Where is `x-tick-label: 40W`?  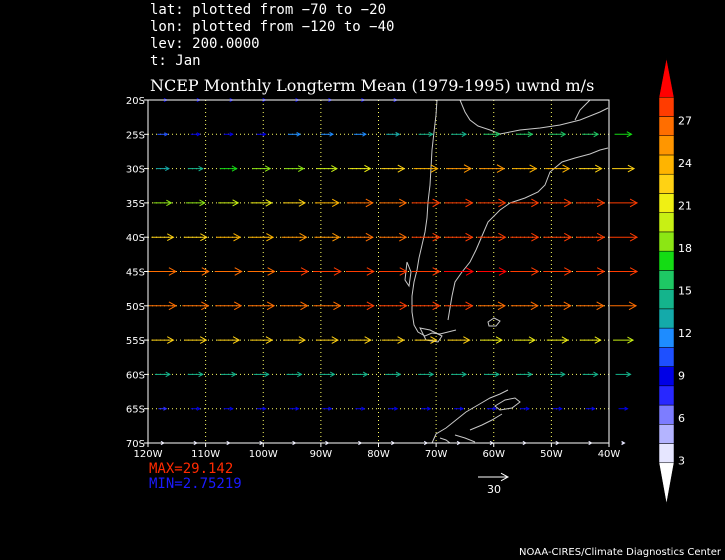
x-tick-label: 40W is located at coordinates (609, 454).